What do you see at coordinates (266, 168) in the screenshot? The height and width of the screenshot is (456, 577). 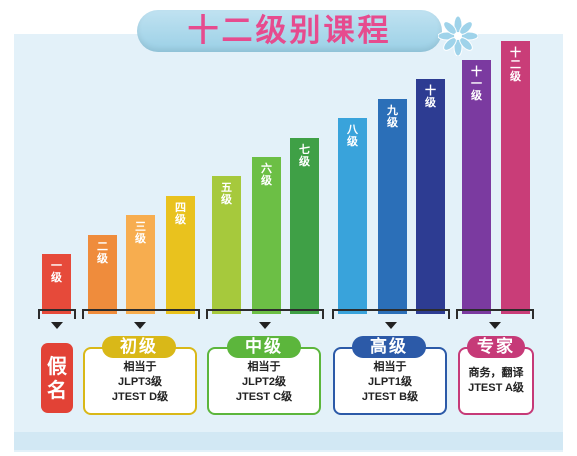 I see `level-bar-label: 六` at bounding box center [266, 168].